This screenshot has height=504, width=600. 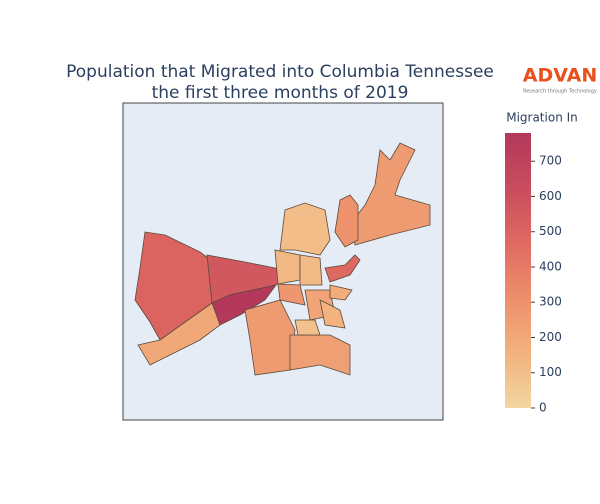 I want to click on colorbar-tick-label: 700, so click(x=550, y=161).